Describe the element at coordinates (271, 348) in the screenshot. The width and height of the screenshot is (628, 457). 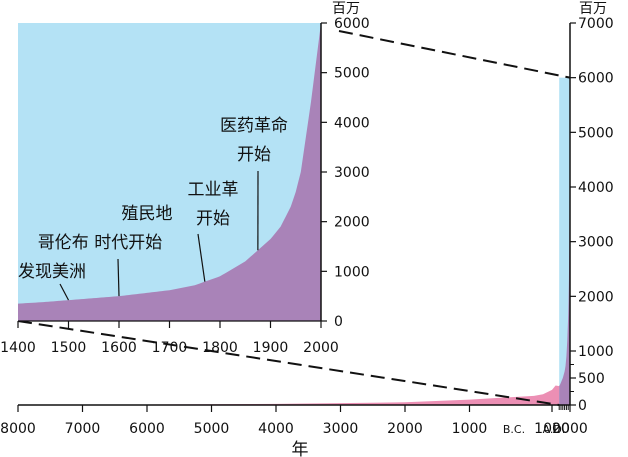
I see `inset-x-tick-label: 1900` at that location.